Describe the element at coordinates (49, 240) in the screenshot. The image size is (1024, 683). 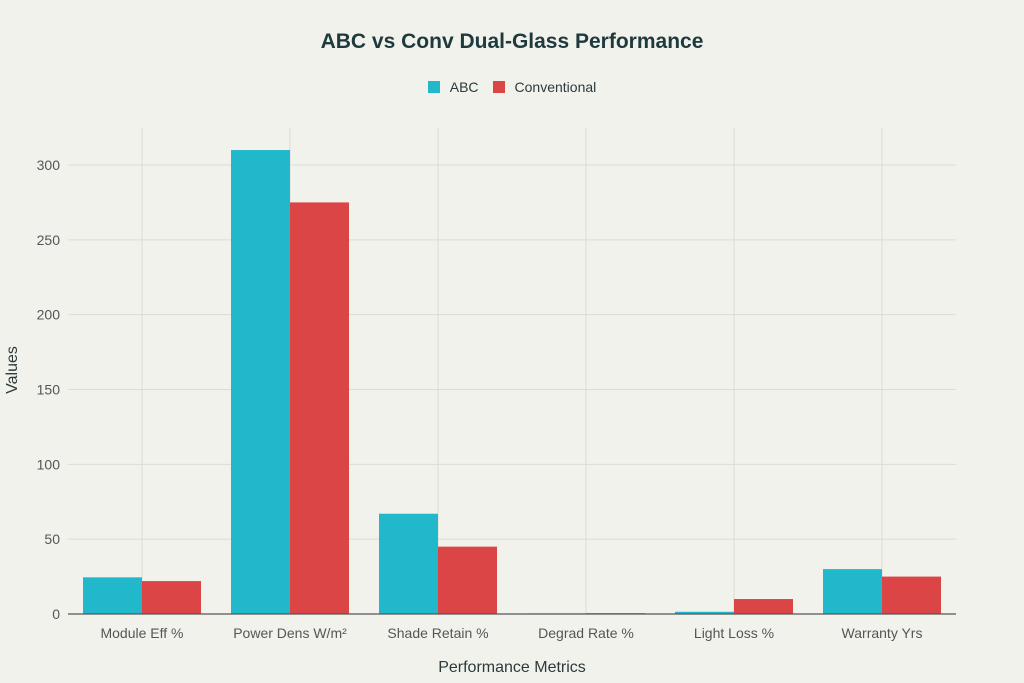
I see `y-tick-label: 250` at that location.